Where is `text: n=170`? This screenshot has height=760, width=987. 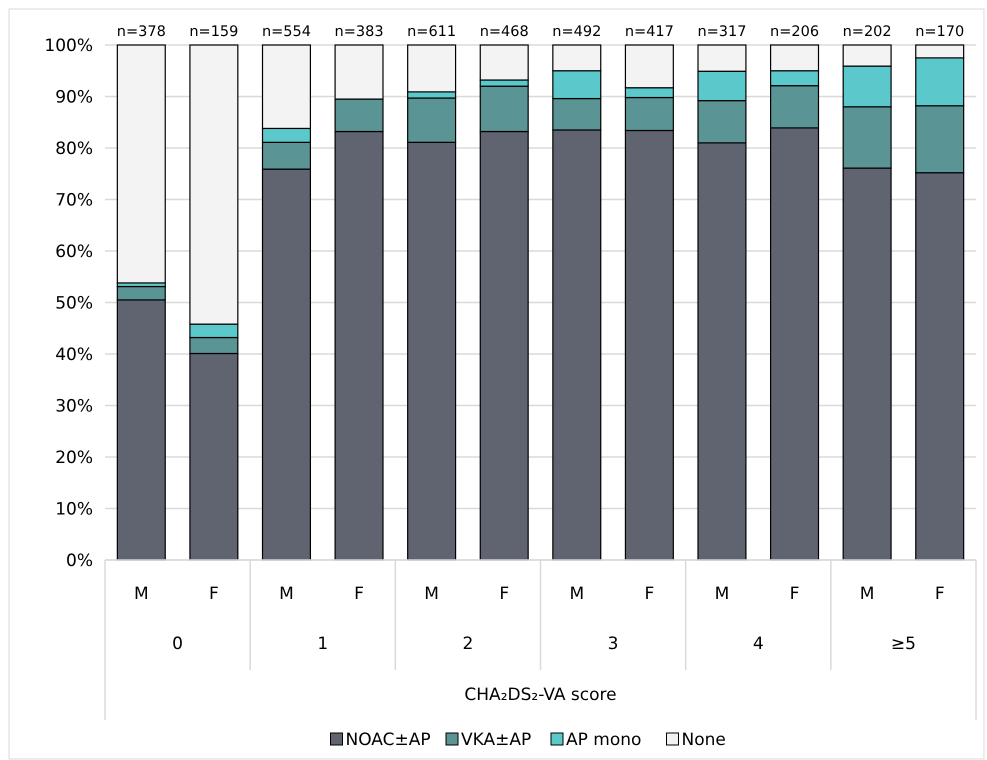
text: n=170 is located at coordinates (939, 32).